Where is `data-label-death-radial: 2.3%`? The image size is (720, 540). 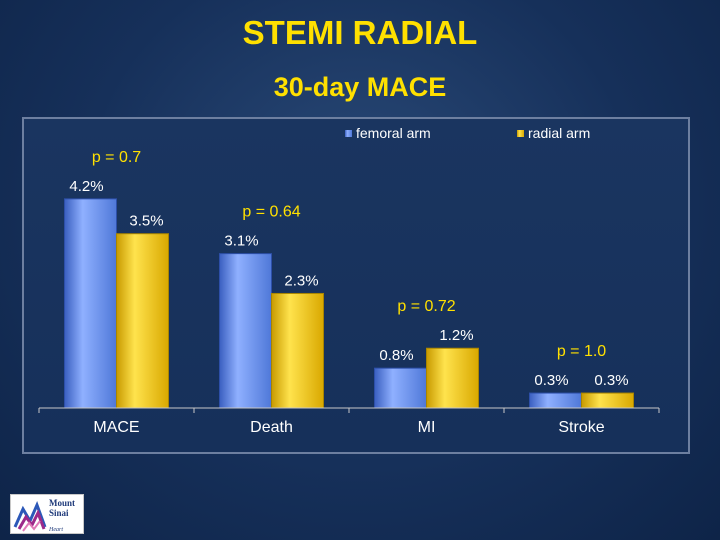 data-label-death-radial: 2.3% is located at coordinates (301, 280).